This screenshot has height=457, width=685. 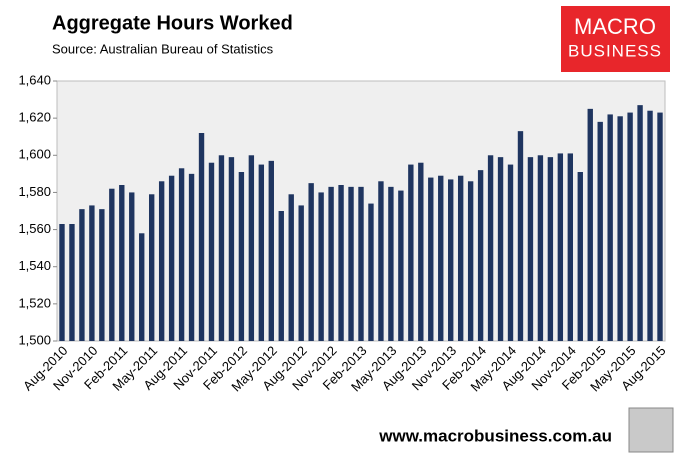 I want to click on y-tick-label: 1,600, so click(x=34, y=154).